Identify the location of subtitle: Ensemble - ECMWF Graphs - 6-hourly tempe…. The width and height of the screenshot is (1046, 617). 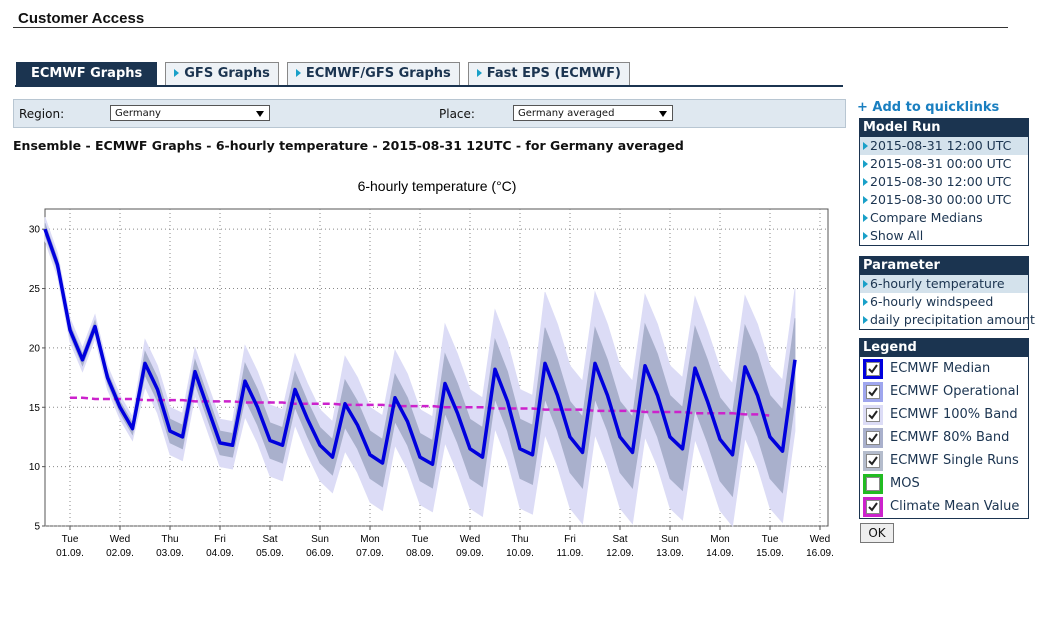
(348, 145).